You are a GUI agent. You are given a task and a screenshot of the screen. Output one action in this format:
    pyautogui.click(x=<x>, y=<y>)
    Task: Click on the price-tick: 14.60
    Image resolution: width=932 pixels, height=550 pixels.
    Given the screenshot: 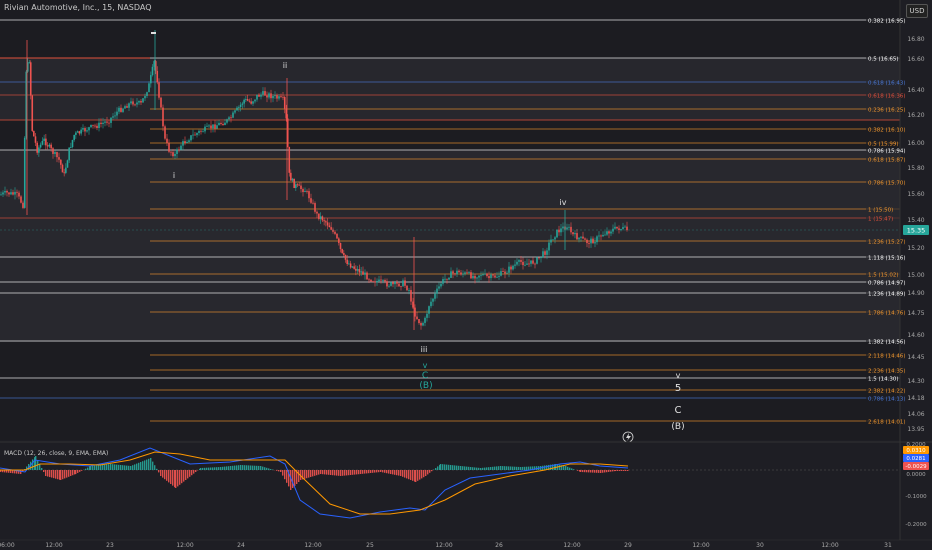 What is the action you would take?
    pyautogui.click(x=915, y=335)
    